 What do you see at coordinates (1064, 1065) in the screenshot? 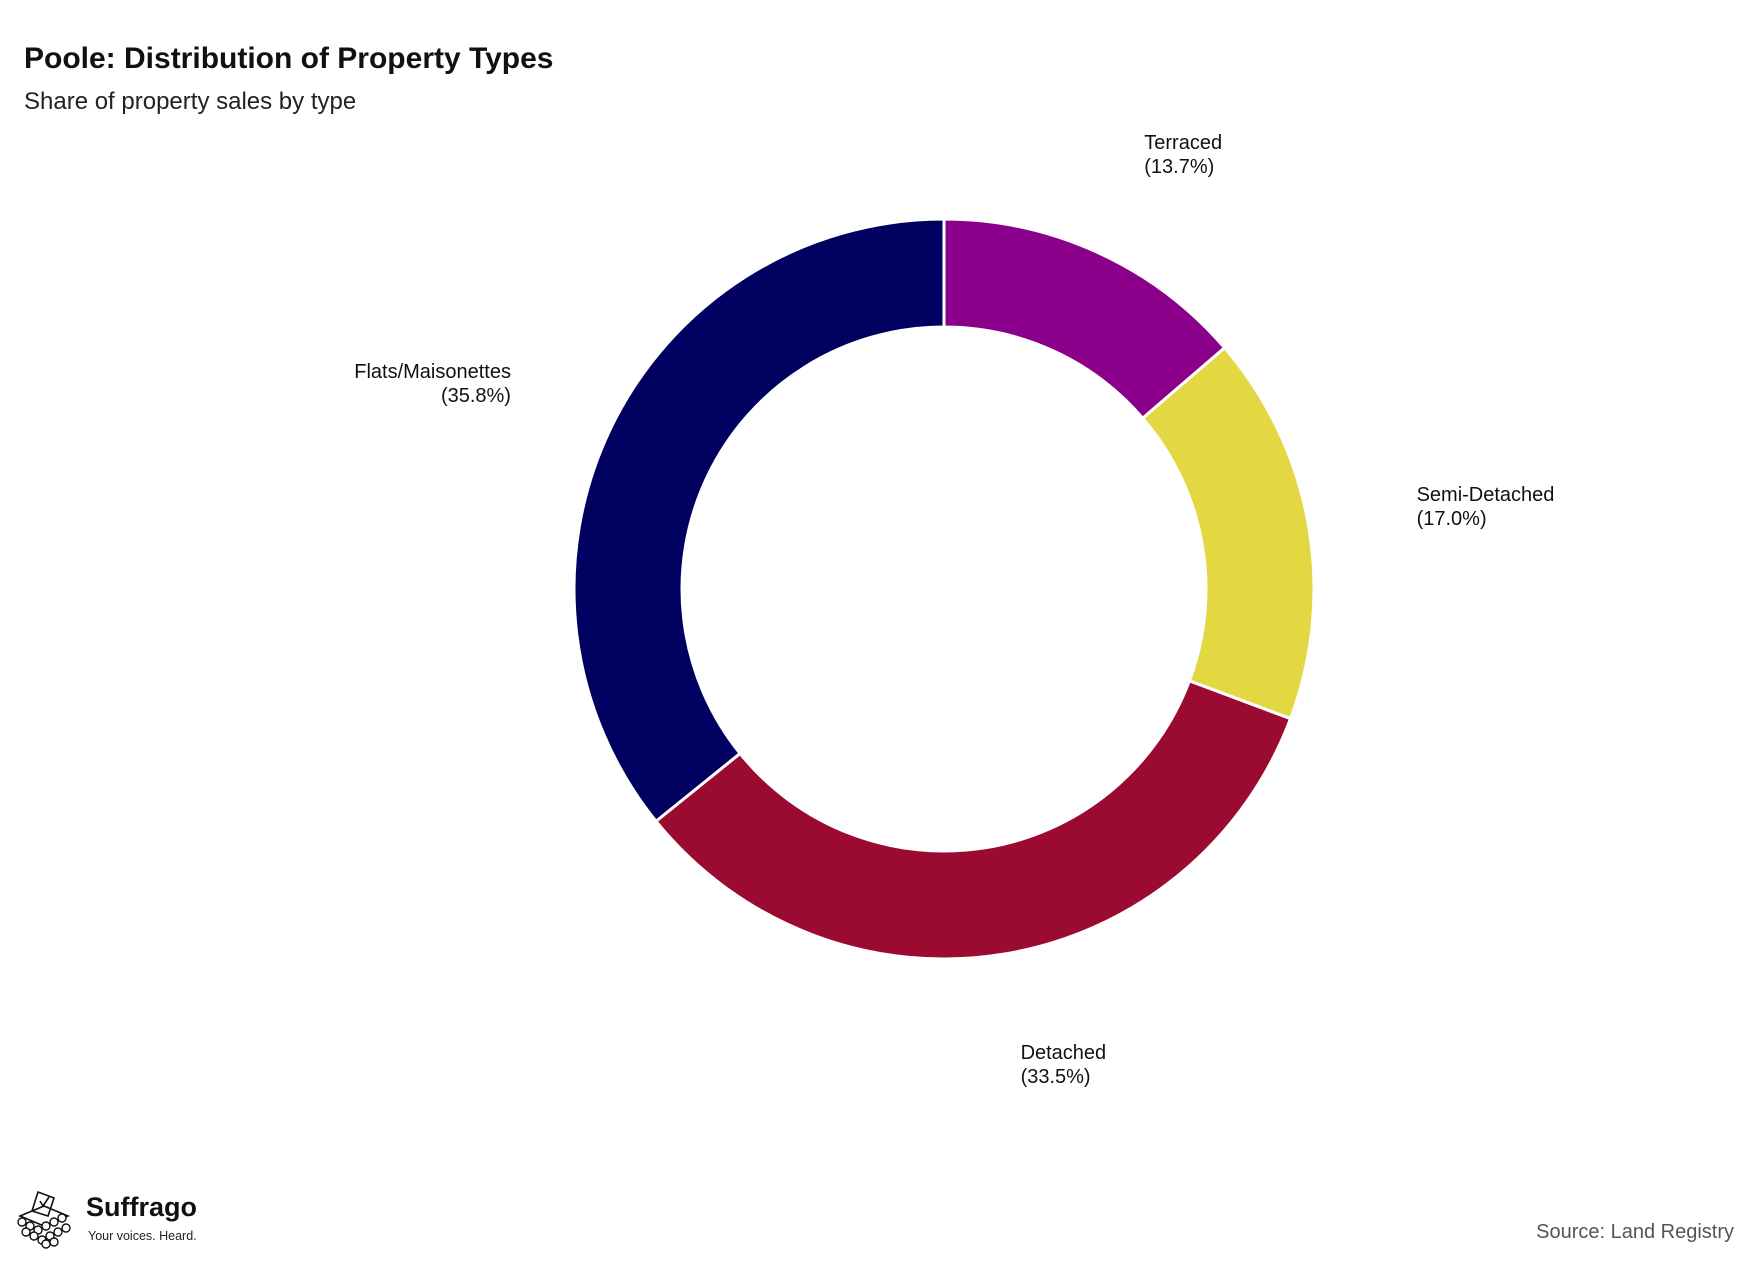
I see `slice-label-detached: Detached (33.5%)` at bounding box center [1064, 1065].